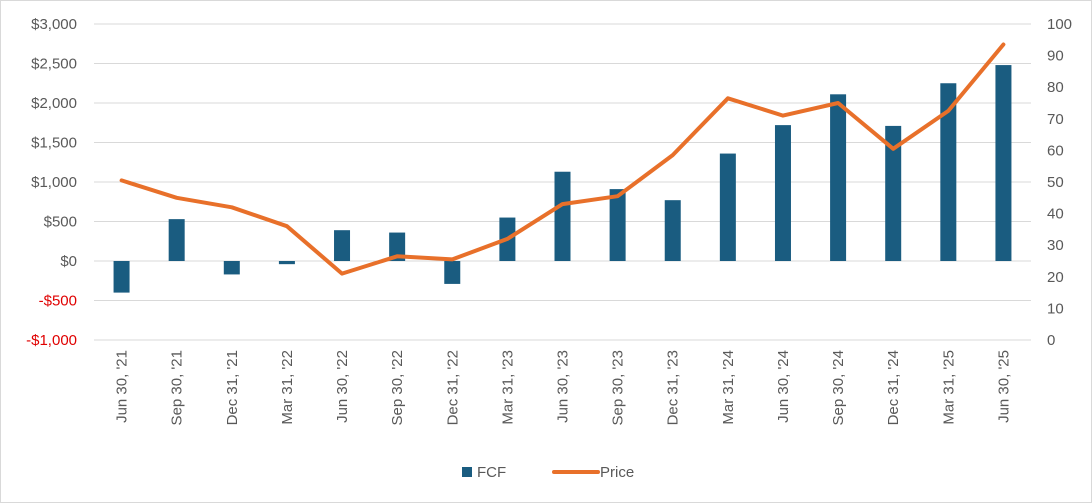  I want to click on legend-fcf-label: FCF, so click(491, 472).